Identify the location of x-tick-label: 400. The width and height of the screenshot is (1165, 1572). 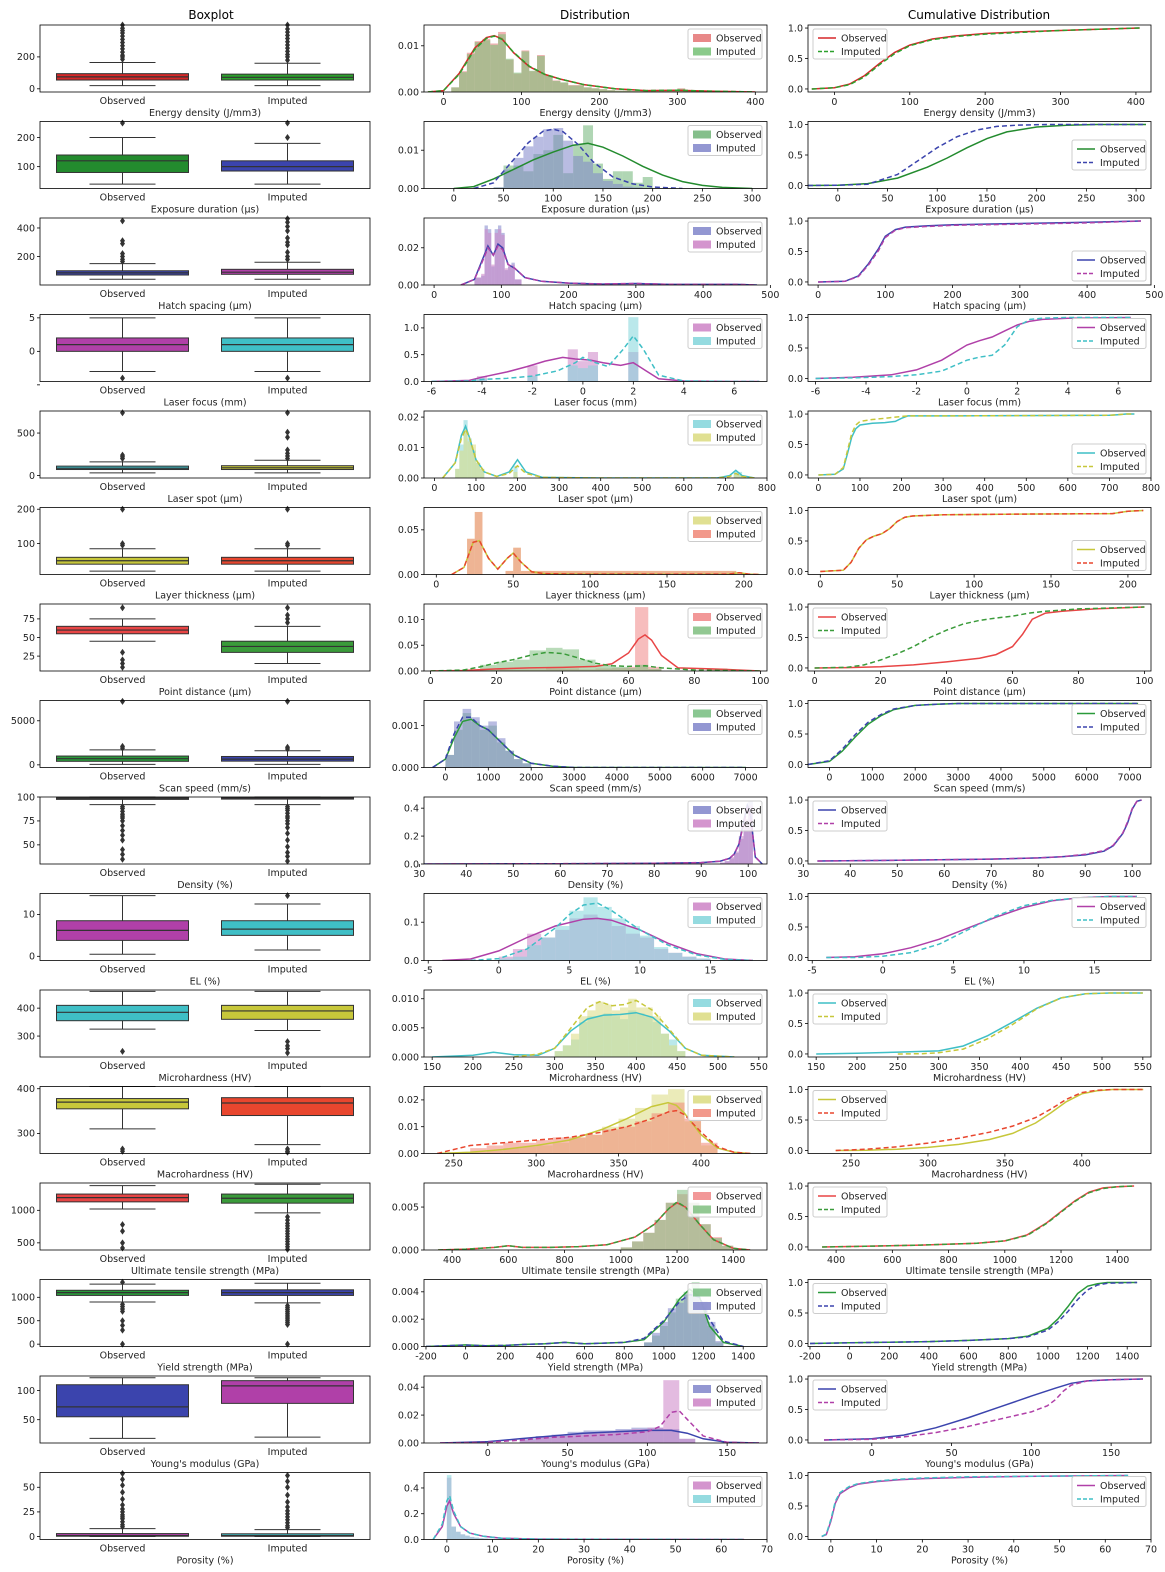
(545, 1357).